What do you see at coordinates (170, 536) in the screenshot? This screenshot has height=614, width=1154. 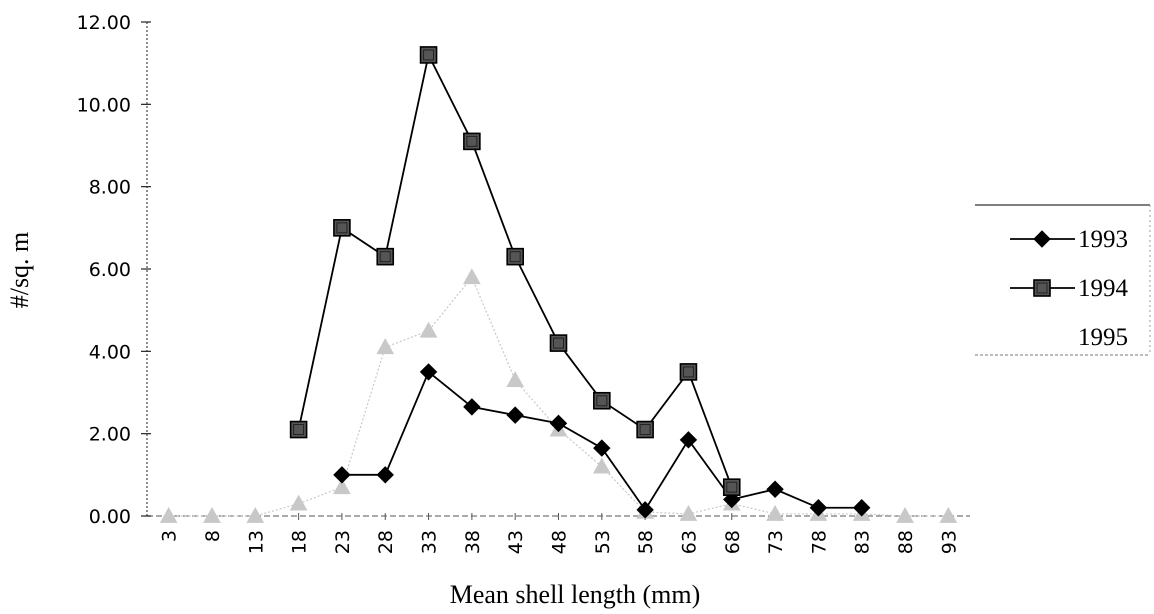 I see `x-tick-label: 3` at bounding box center [170, 536].